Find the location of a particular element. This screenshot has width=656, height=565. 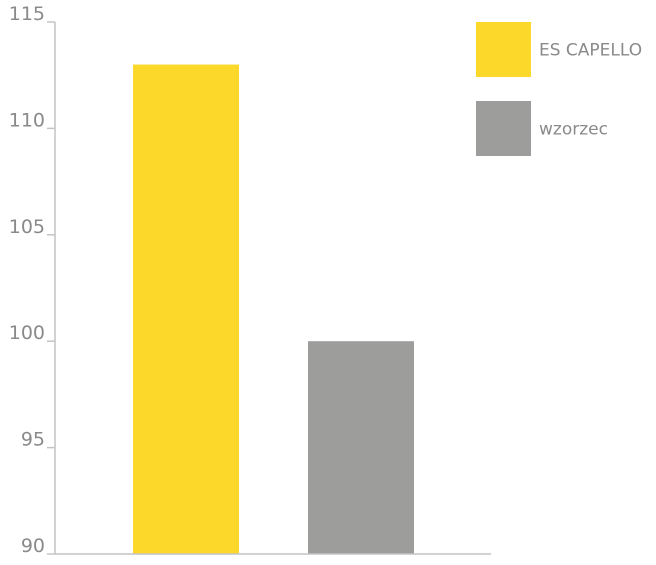

y-tick-label-95: 95 is located at coordinates (33, 440).